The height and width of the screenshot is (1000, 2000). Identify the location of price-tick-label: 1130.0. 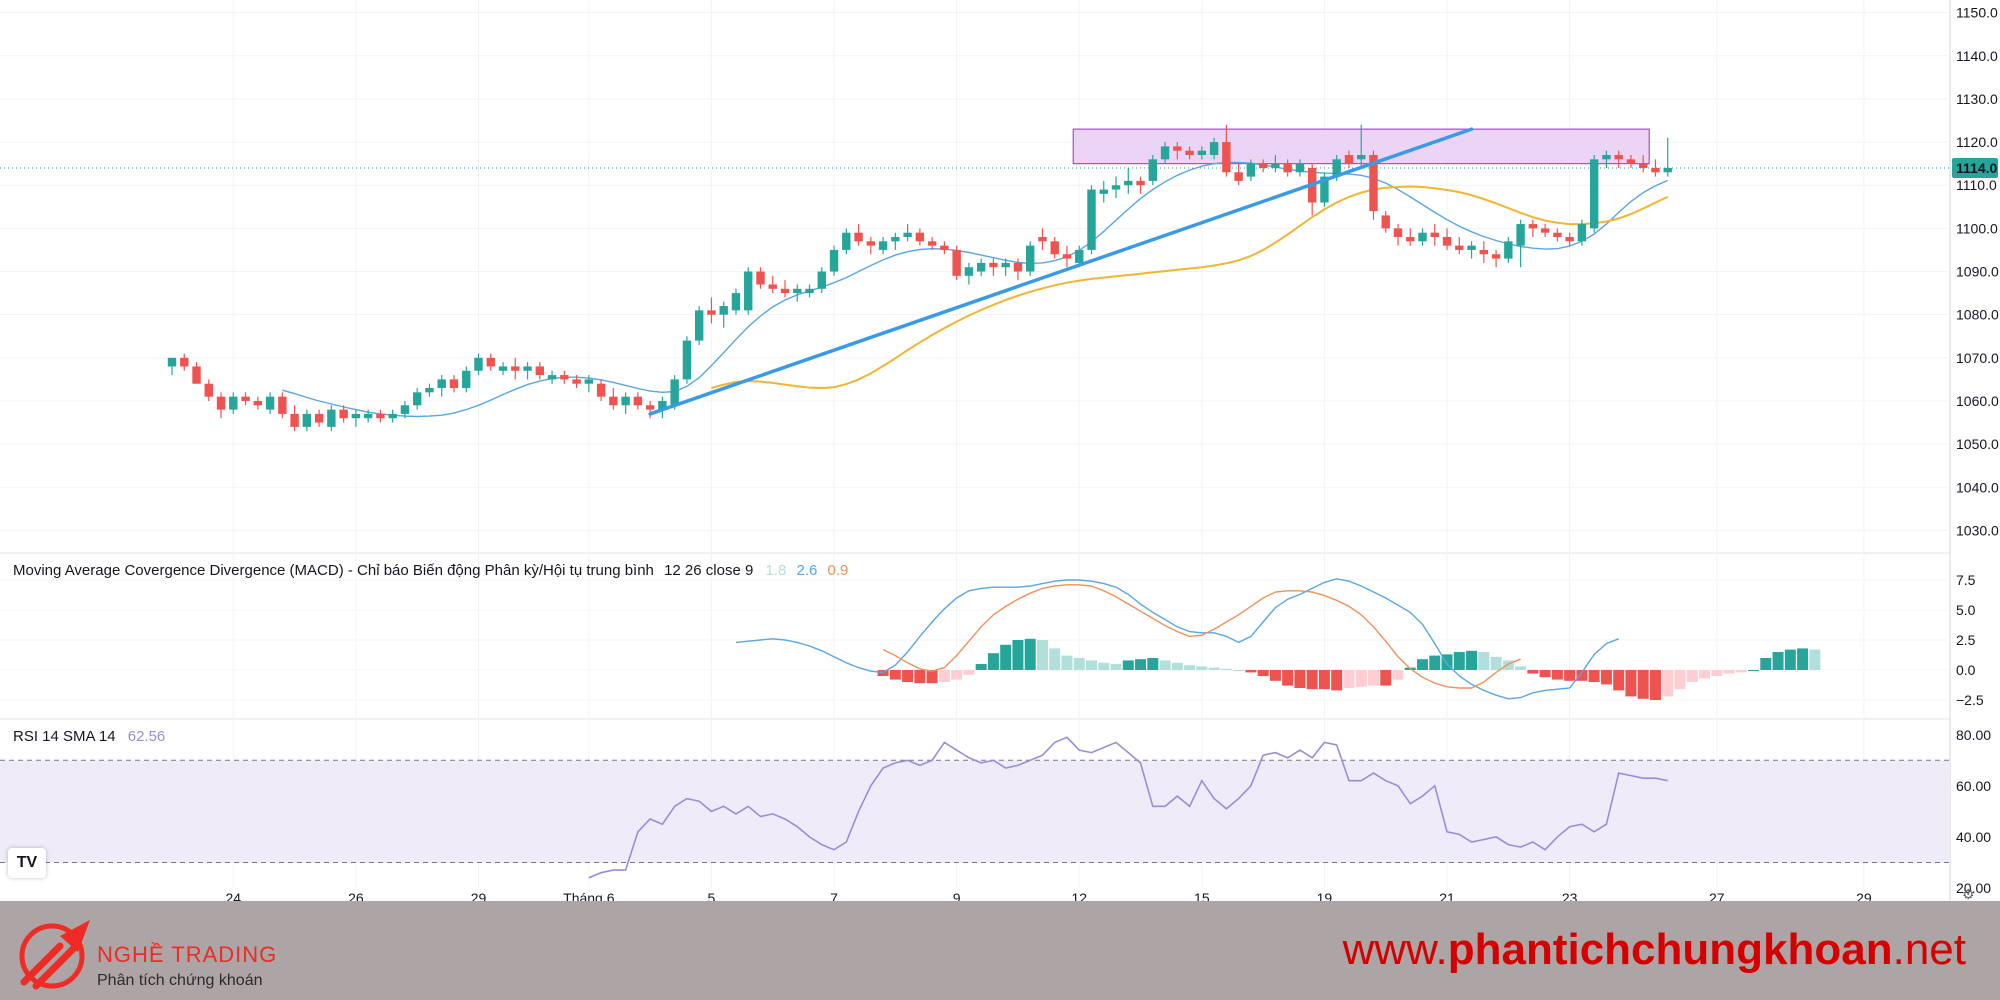
(1977, 99).